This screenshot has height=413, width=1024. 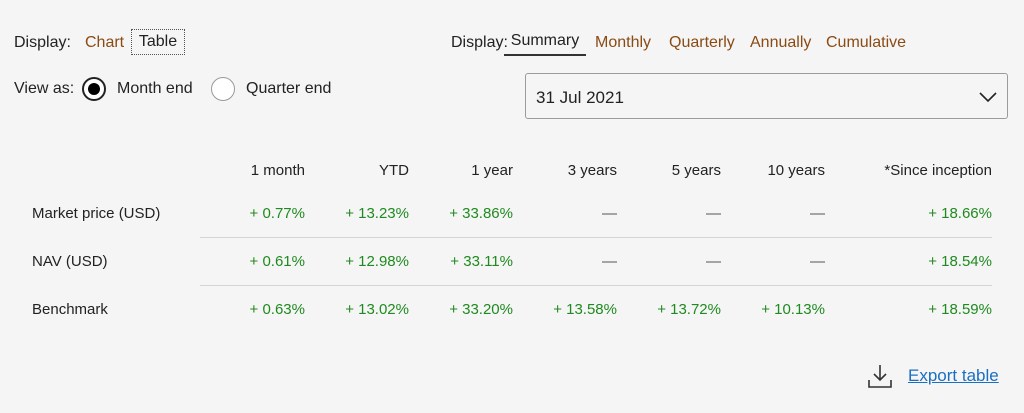 I want to click on row-label: NAV (USD), so click(x=70, y=261).